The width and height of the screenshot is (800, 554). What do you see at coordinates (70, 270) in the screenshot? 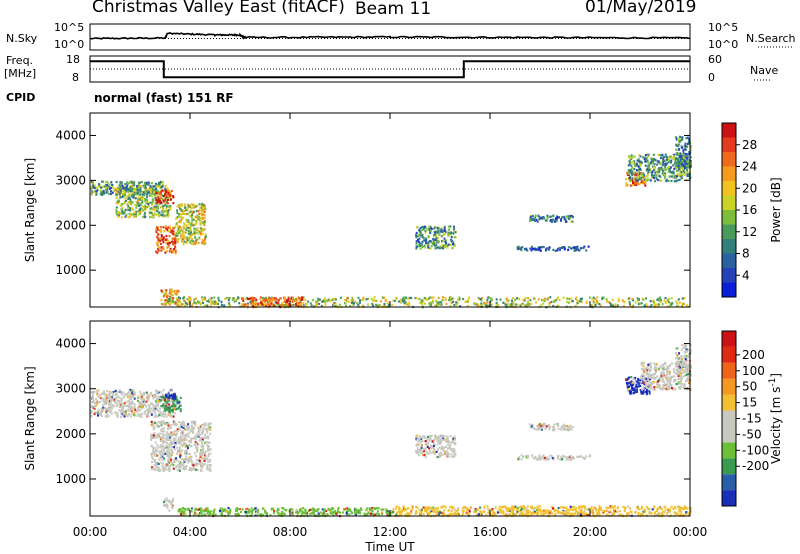
I see `power-panel-ytick-label: 1000` at bounding box center [70, 270].